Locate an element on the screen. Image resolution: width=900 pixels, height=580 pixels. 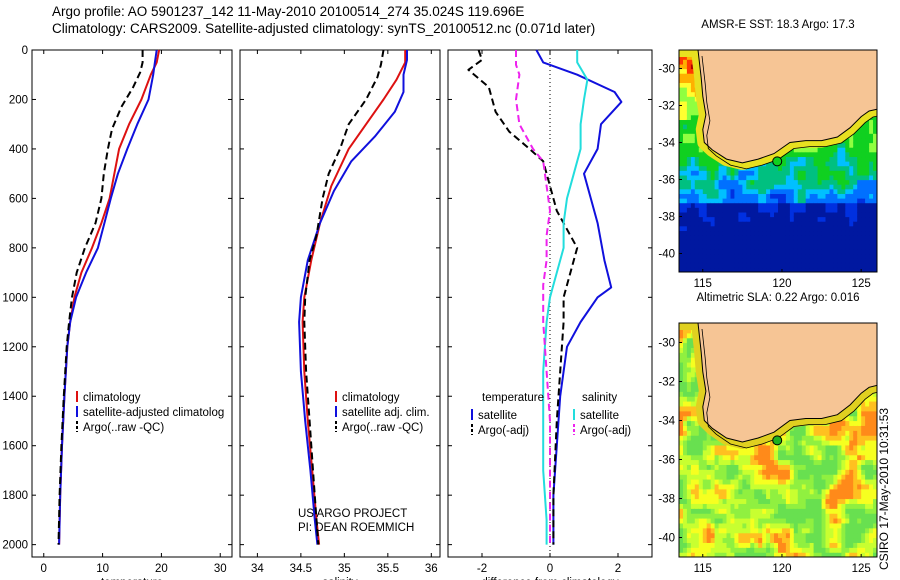
difference-legend-label: Argo(-adj) is located at coordinates (503, 431).